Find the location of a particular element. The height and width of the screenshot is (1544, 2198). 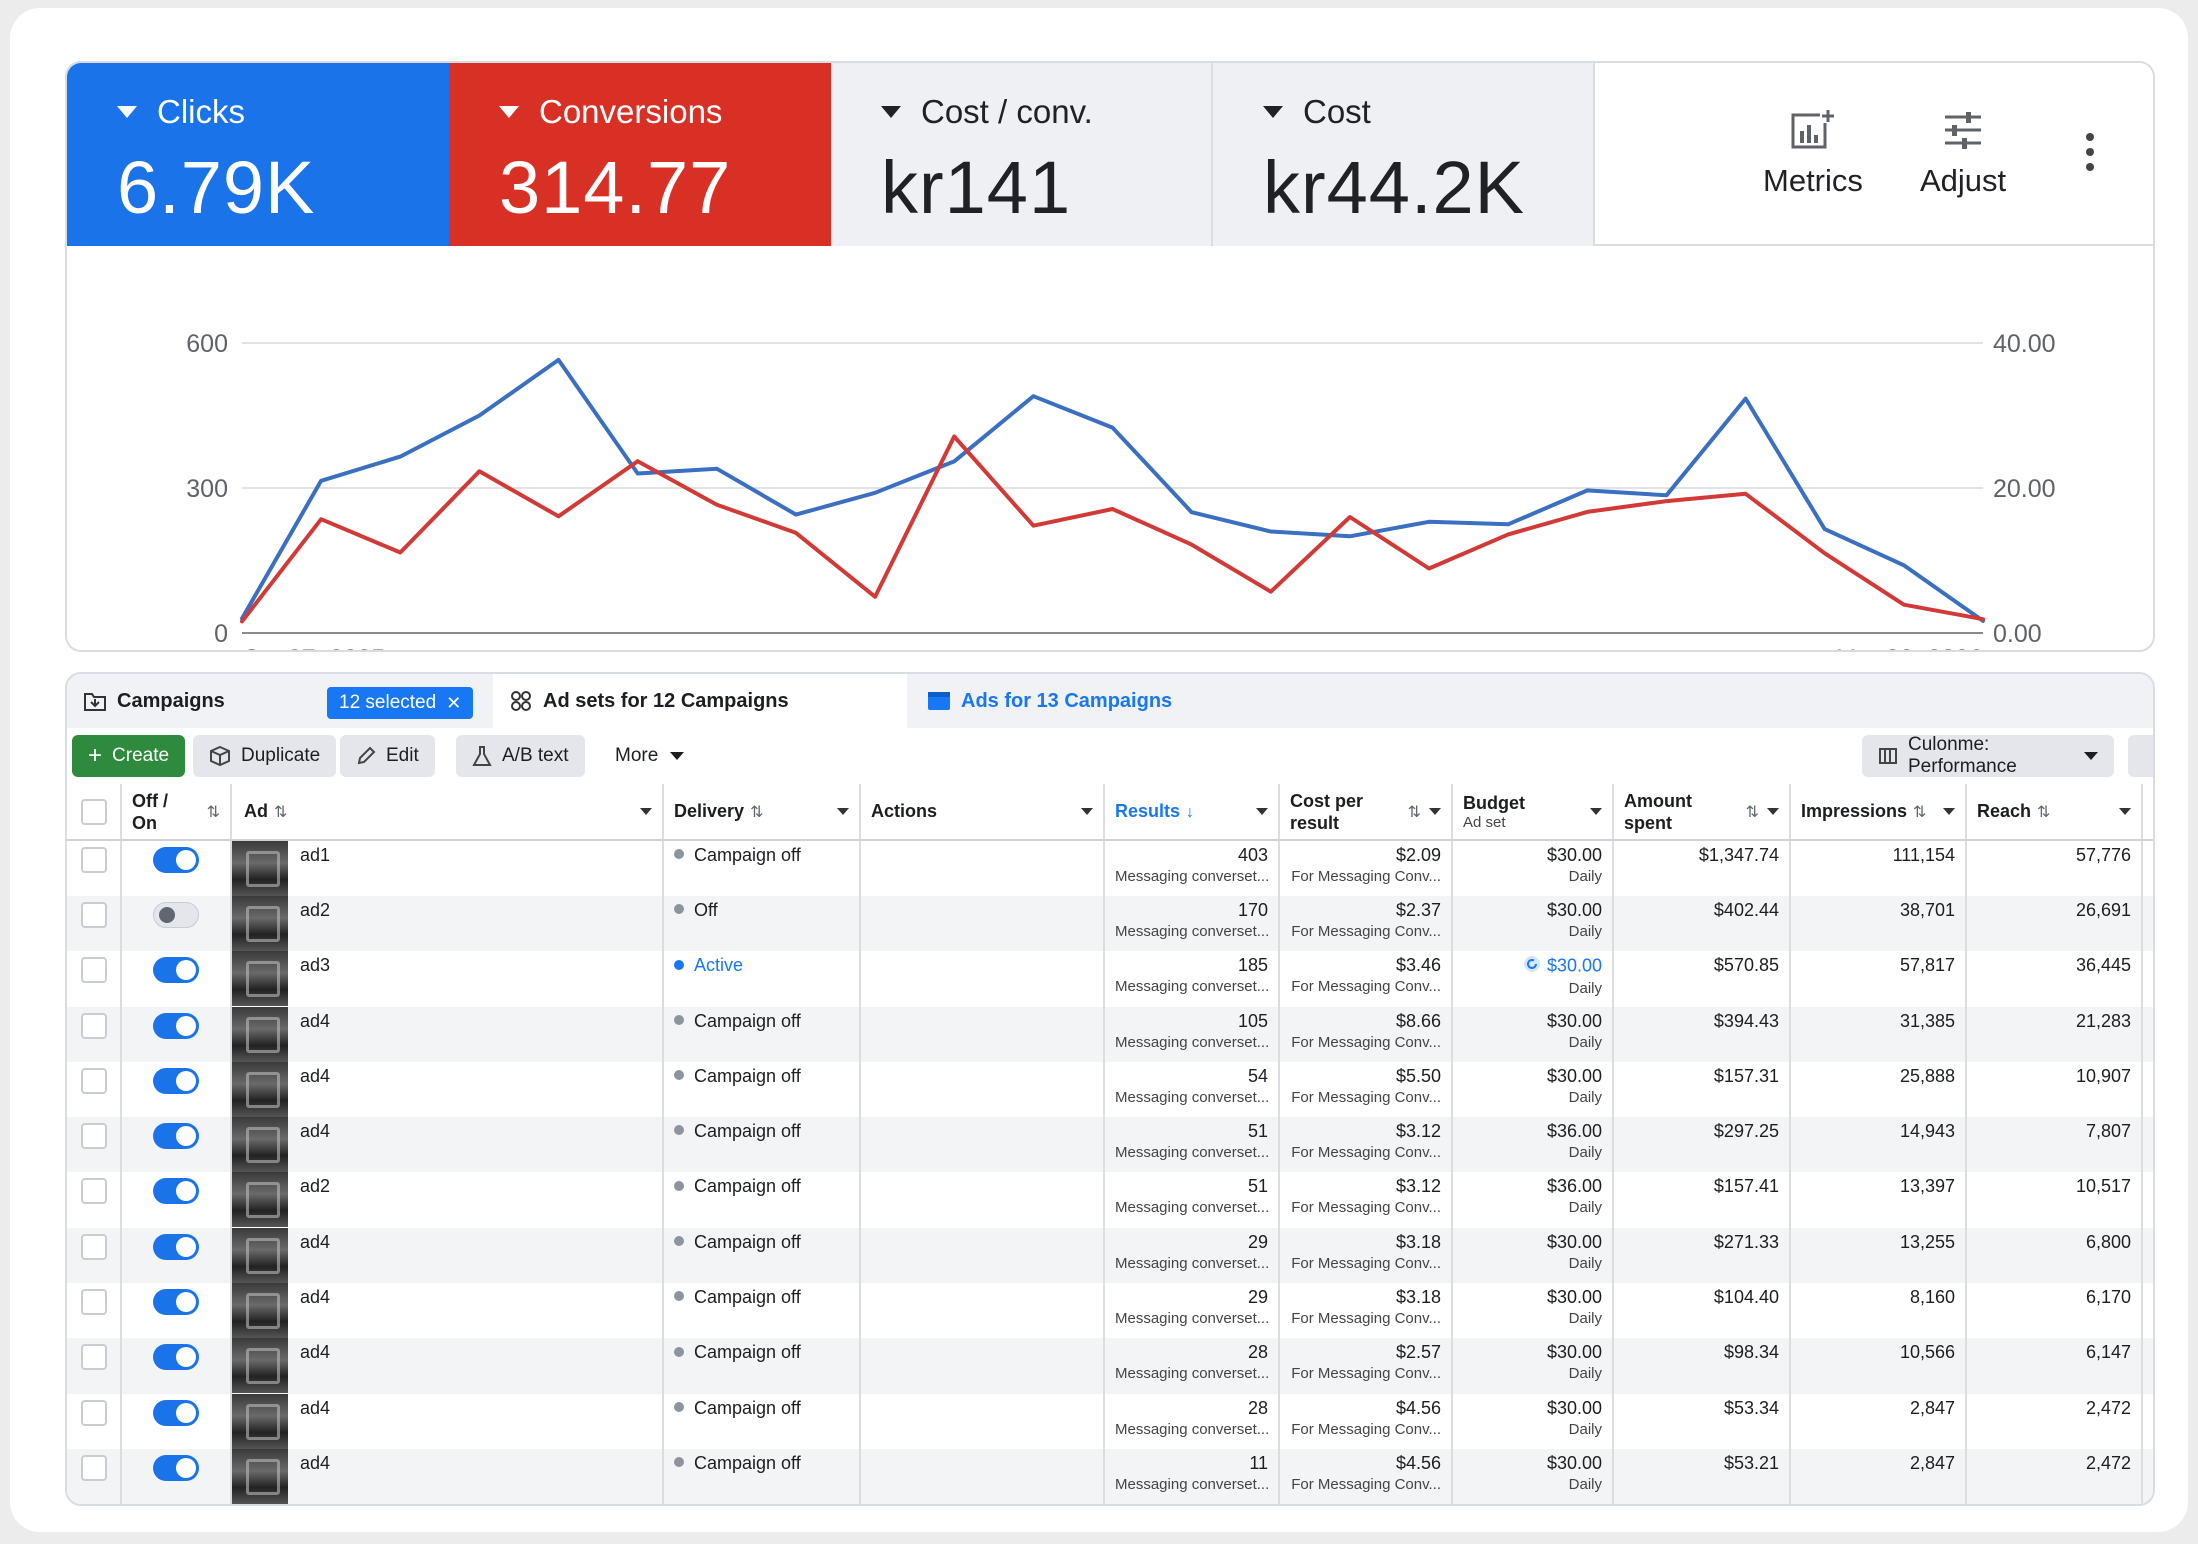

selected-badge: 12 selected ✕ is located at coordinates (400, 703).